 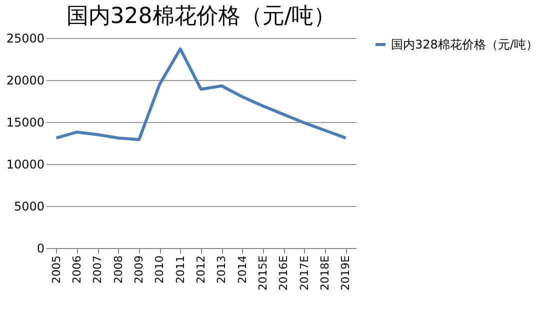 I want to click on y-tick-label: 15000, so click(x=25, y=123).